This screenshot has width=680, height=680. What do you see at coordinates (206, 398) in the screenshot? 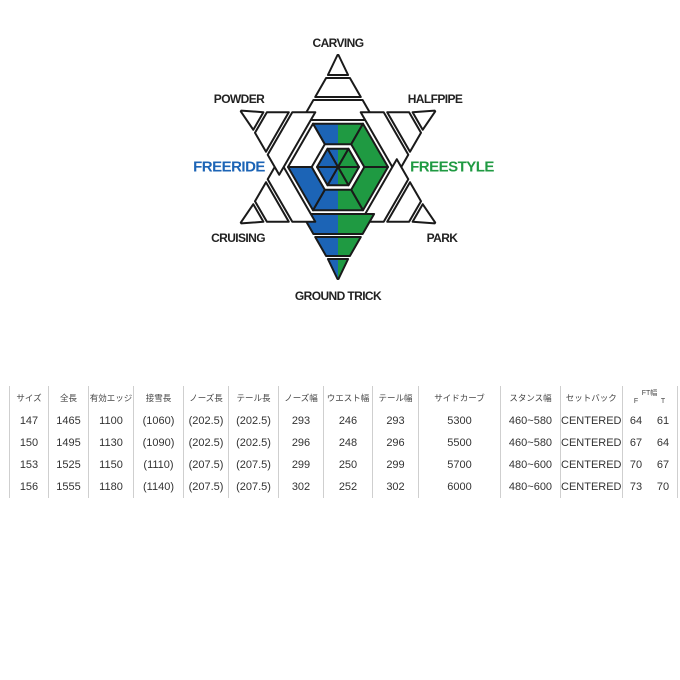
I see `column-header: ノーズ長` at bounding box center [206, 398].